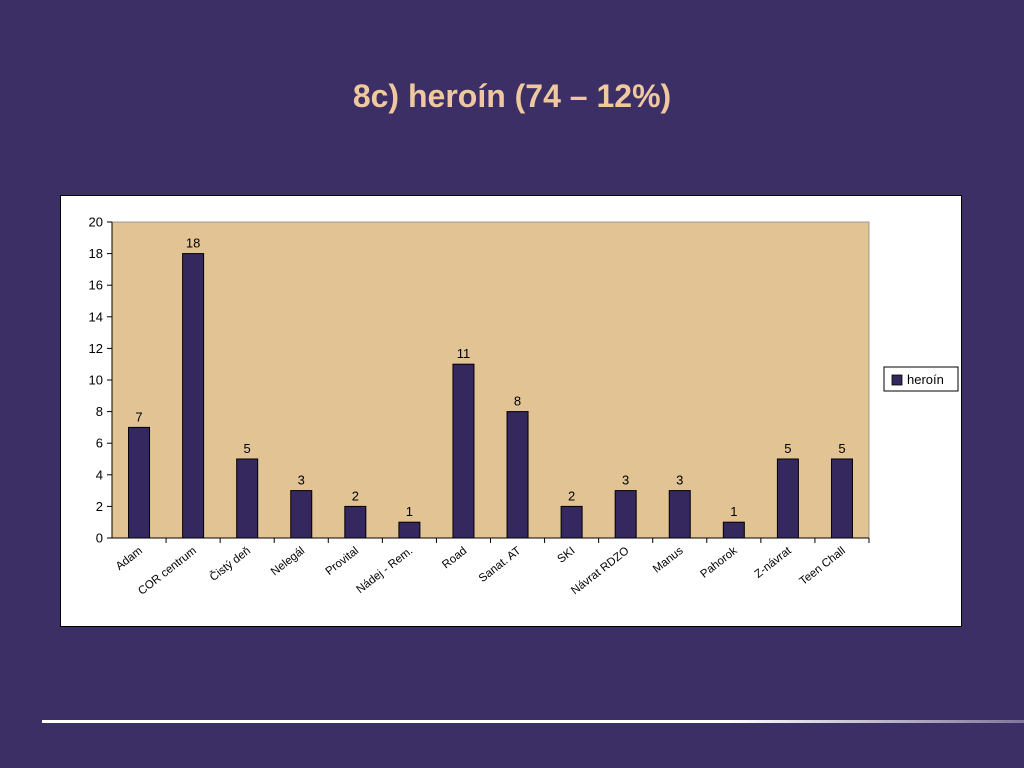  Describe the element at coordinates (500, 565) in the screenshot. I see `x-tick-label: Sanat. AT` at that location.